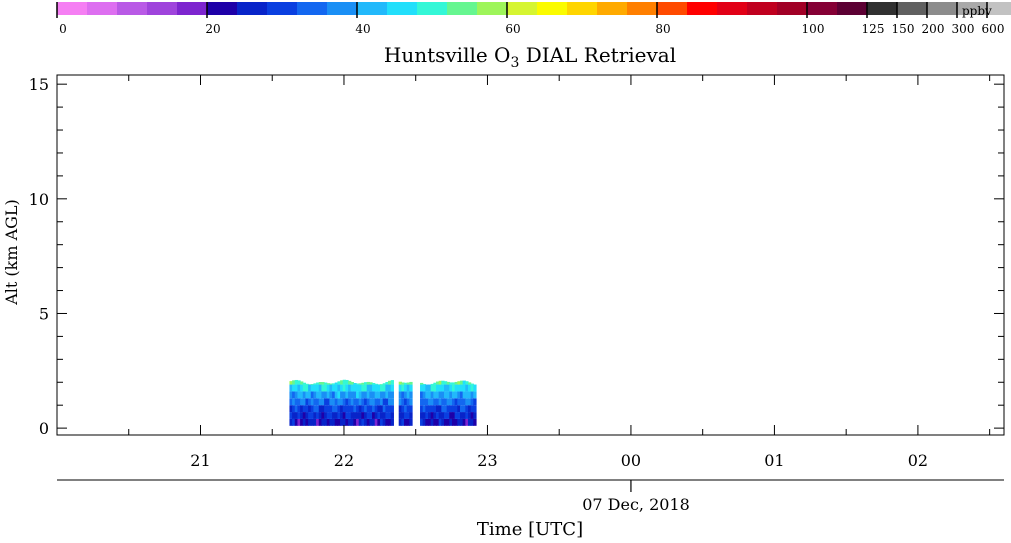  Describe the element at coordinates (636, 504) in the screenshot. I see `date-label: 07 Dec, 2018` at that location.